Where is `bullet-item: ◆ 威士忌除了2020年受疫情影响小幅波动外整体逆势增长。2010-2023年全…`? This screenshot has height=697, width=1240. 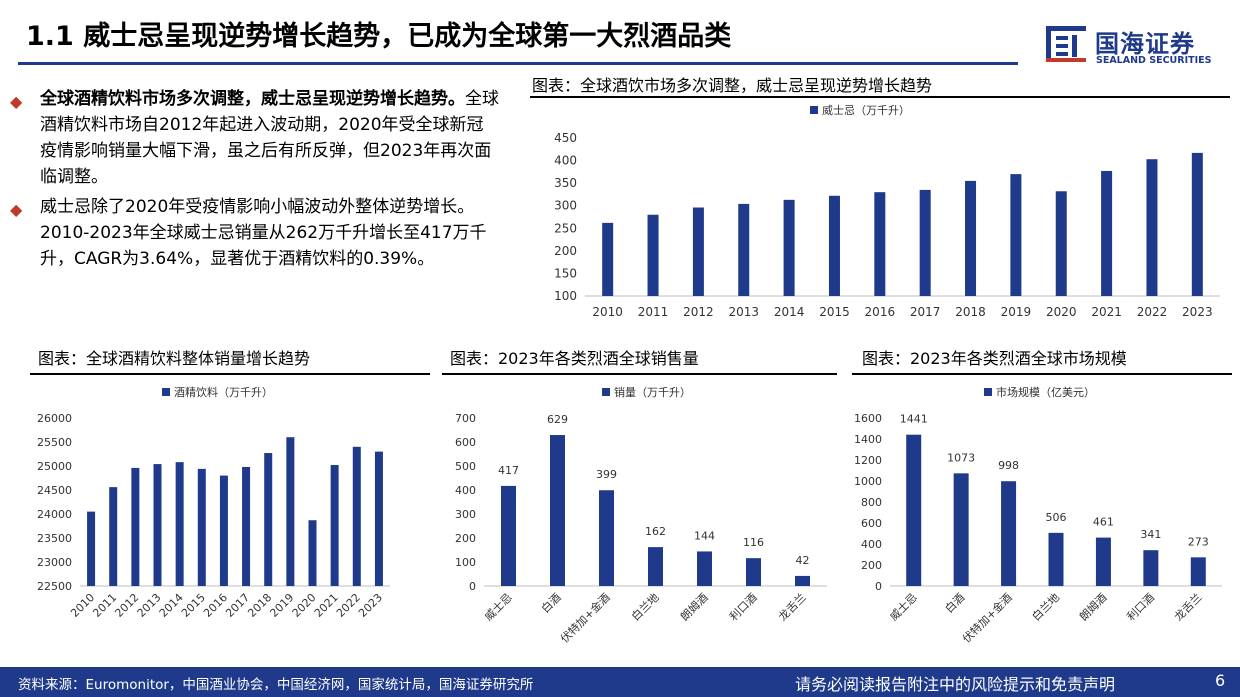 bullet-item: ◆ 威士忌除了2020年受疫情影响小幅波动外整体逆势增长。2010-2023年全… is located at coordinates (255, 233).